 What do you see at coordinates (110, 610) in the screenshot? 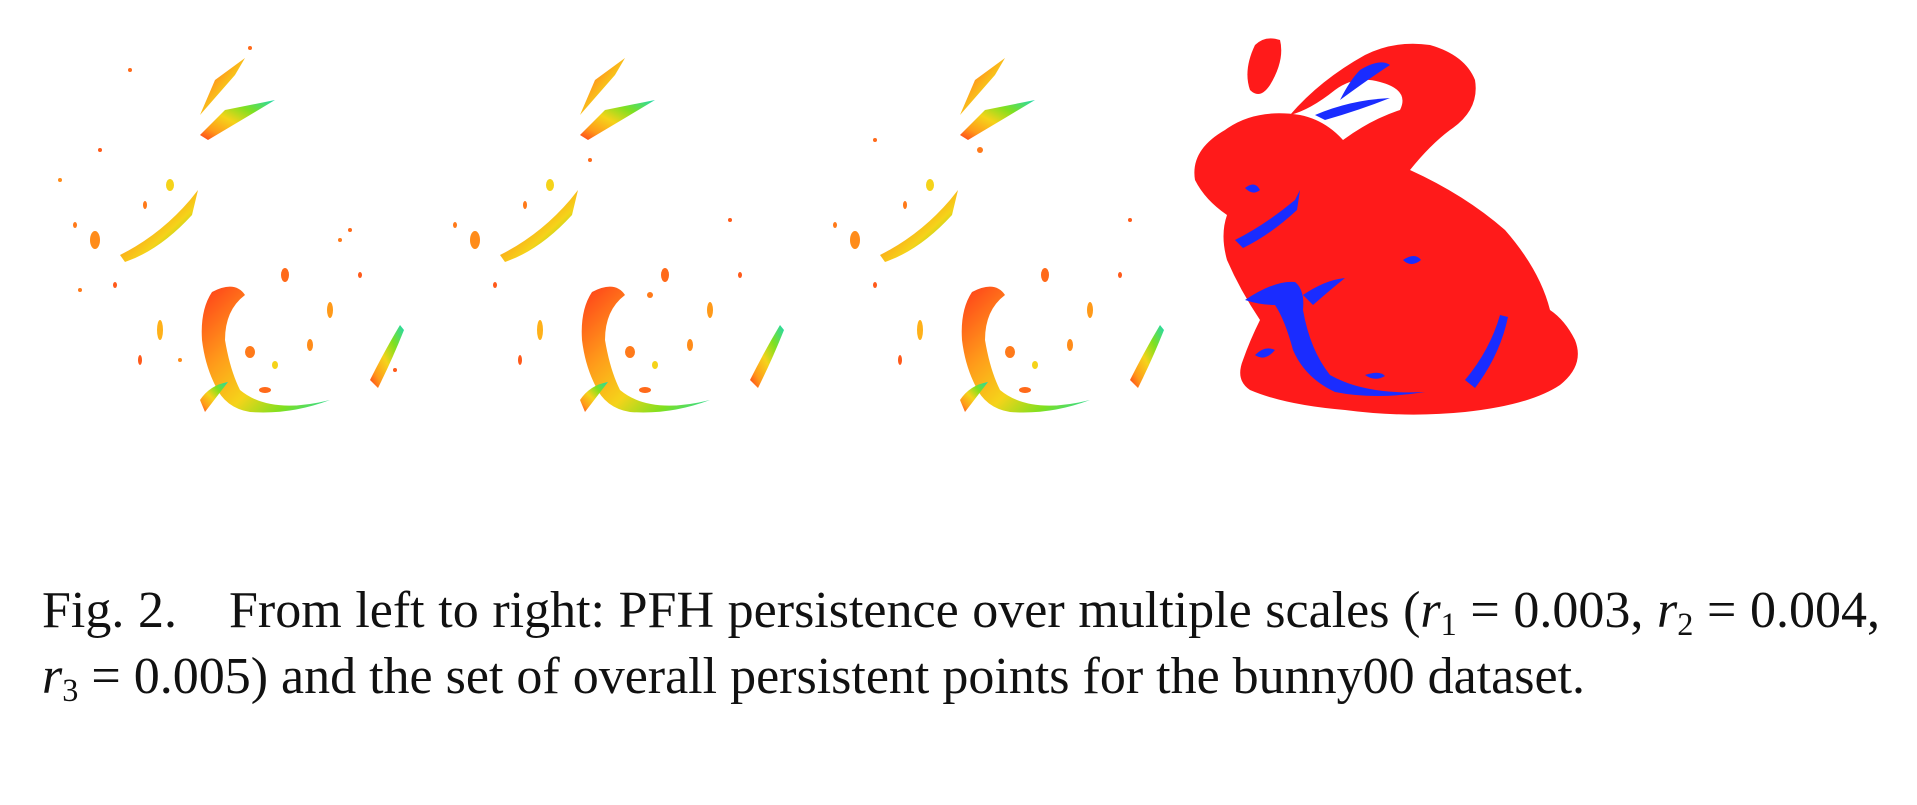
I see `caption-label: Fig. 2.` at bounding box center [110, 610].